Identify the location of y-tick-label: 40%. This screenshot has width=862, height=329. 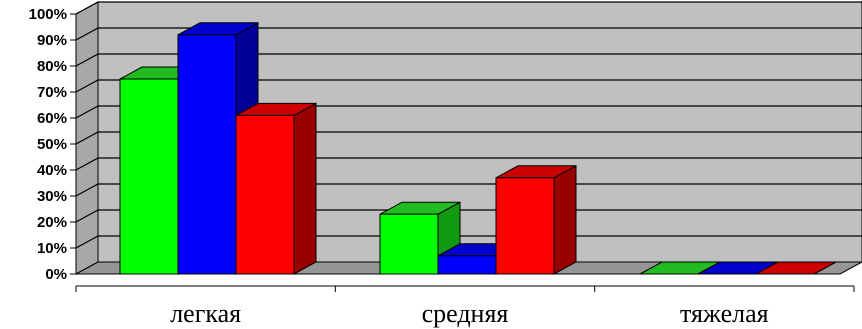
(52, 170).